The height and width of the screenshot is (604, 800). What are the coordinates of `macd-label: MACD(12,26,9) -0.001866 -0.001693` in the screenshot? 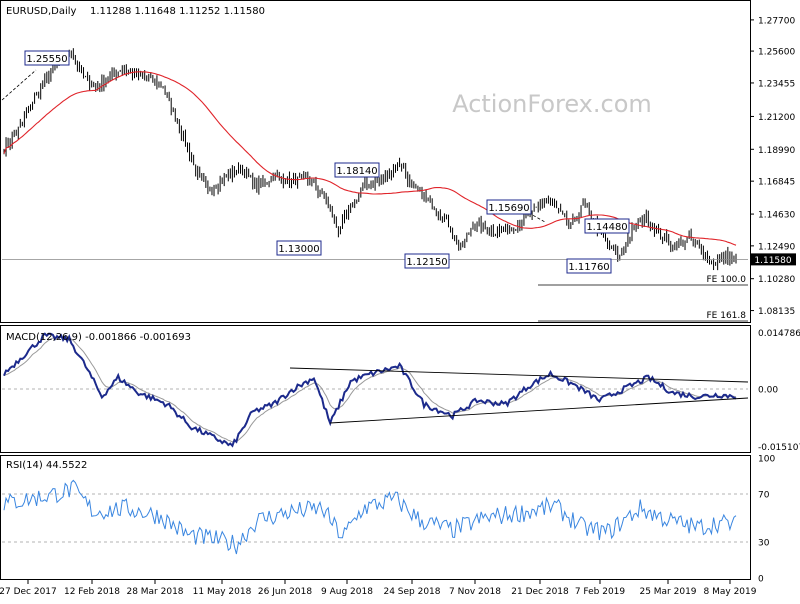 It's located at (98, 337).